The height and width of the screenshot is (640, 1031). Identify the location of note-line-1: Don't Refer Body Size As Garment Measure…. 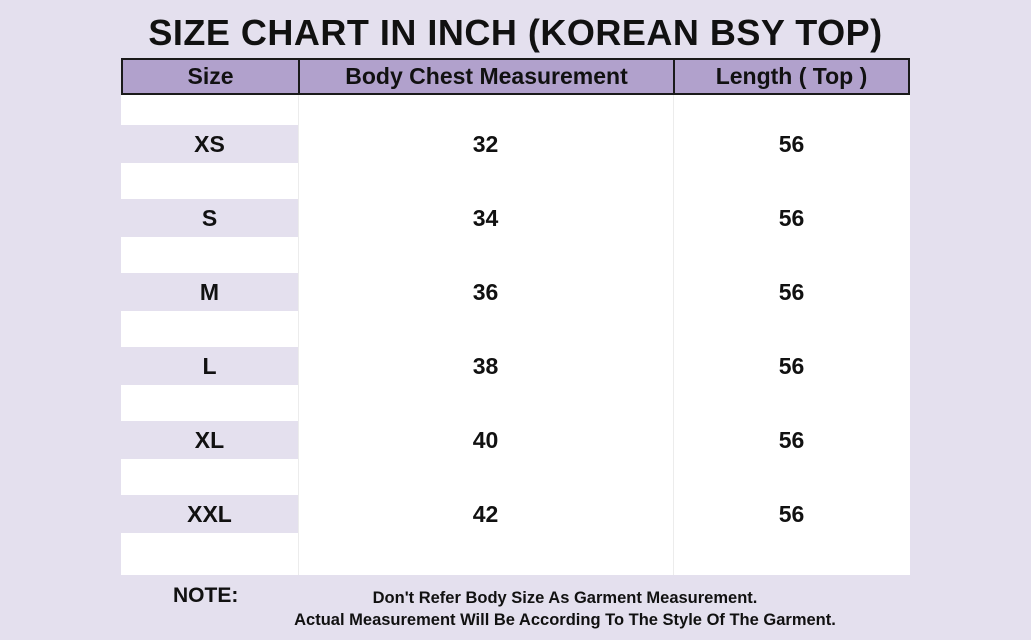
(565, 598).